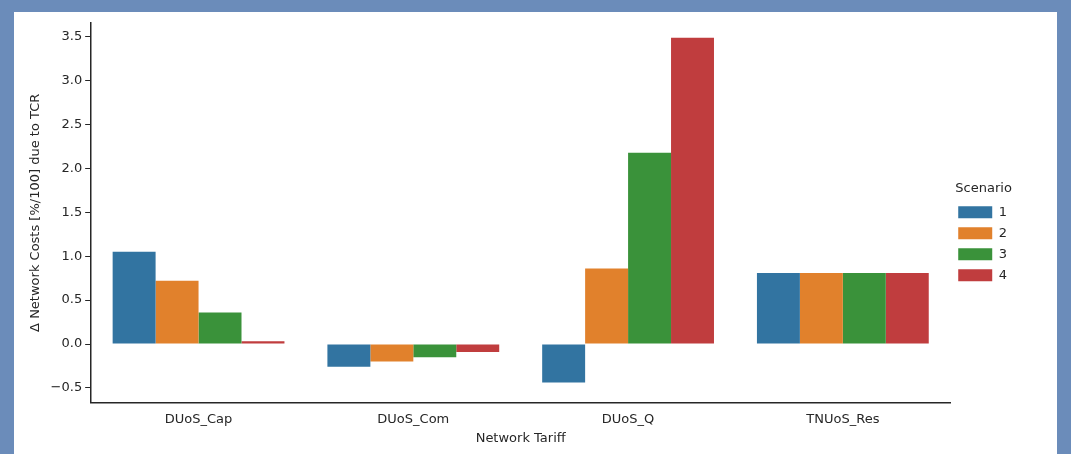  Describe the element at coordinates (72, 167) in the screenshot. I see `y-tick-label: 2.0` at that location.